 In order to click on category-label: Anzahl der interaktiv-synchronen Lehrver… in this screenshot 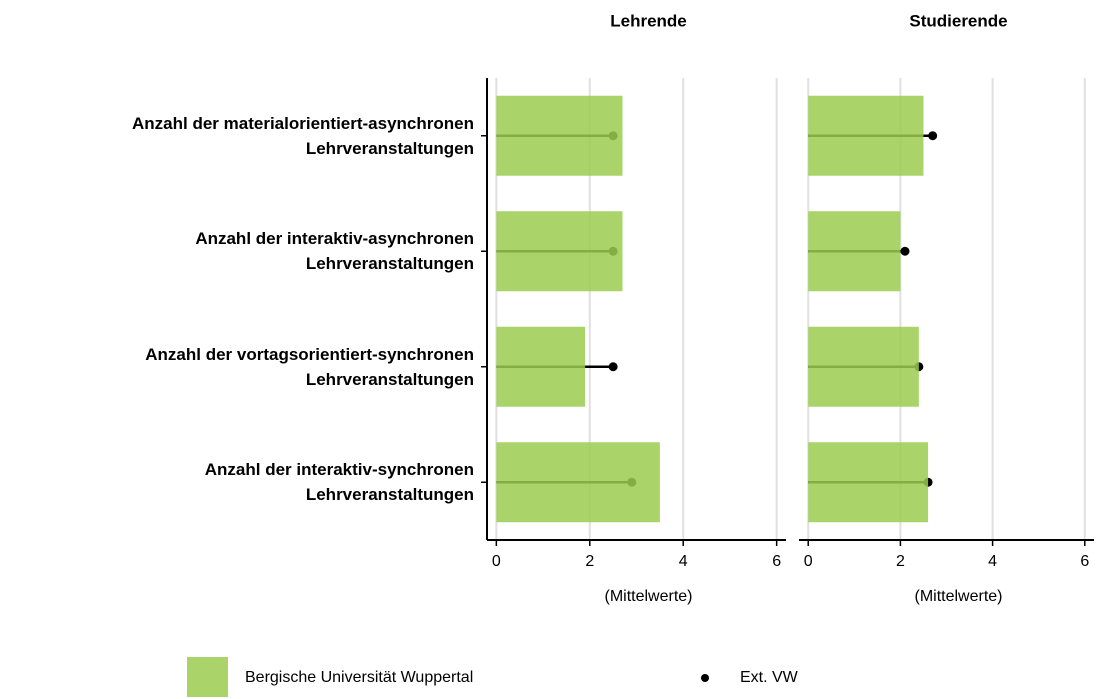, I will do `click(339, 482)`.